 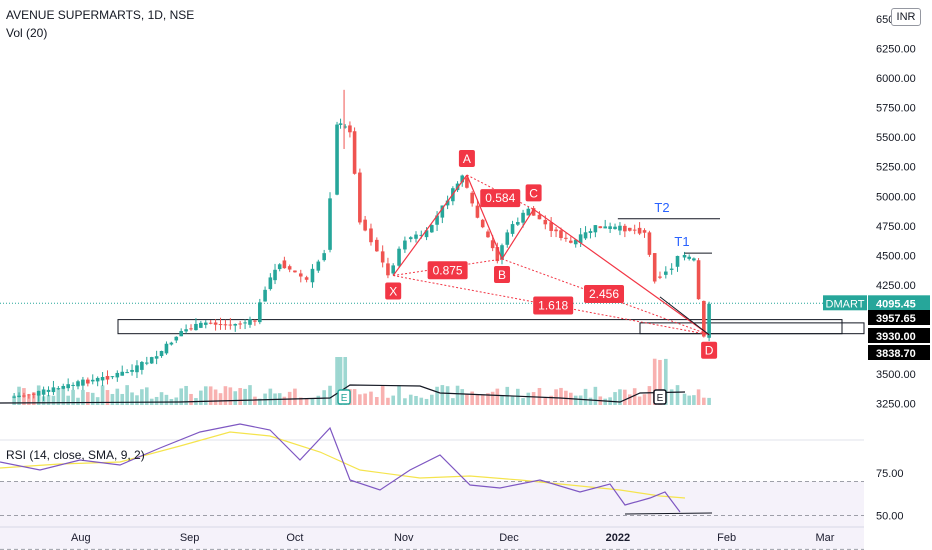 What do you see at coordinates (660, 397) in the screenshot?
I see `earnings-event-marker` at bounding box center [660, 397].